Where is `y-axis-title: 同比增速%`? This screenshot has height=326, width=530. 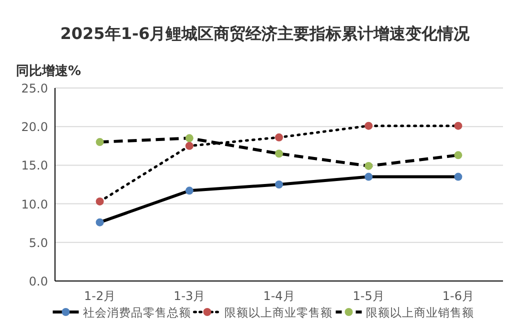 y-axis-title: 同比增速% is located at coordinates (49, 71).